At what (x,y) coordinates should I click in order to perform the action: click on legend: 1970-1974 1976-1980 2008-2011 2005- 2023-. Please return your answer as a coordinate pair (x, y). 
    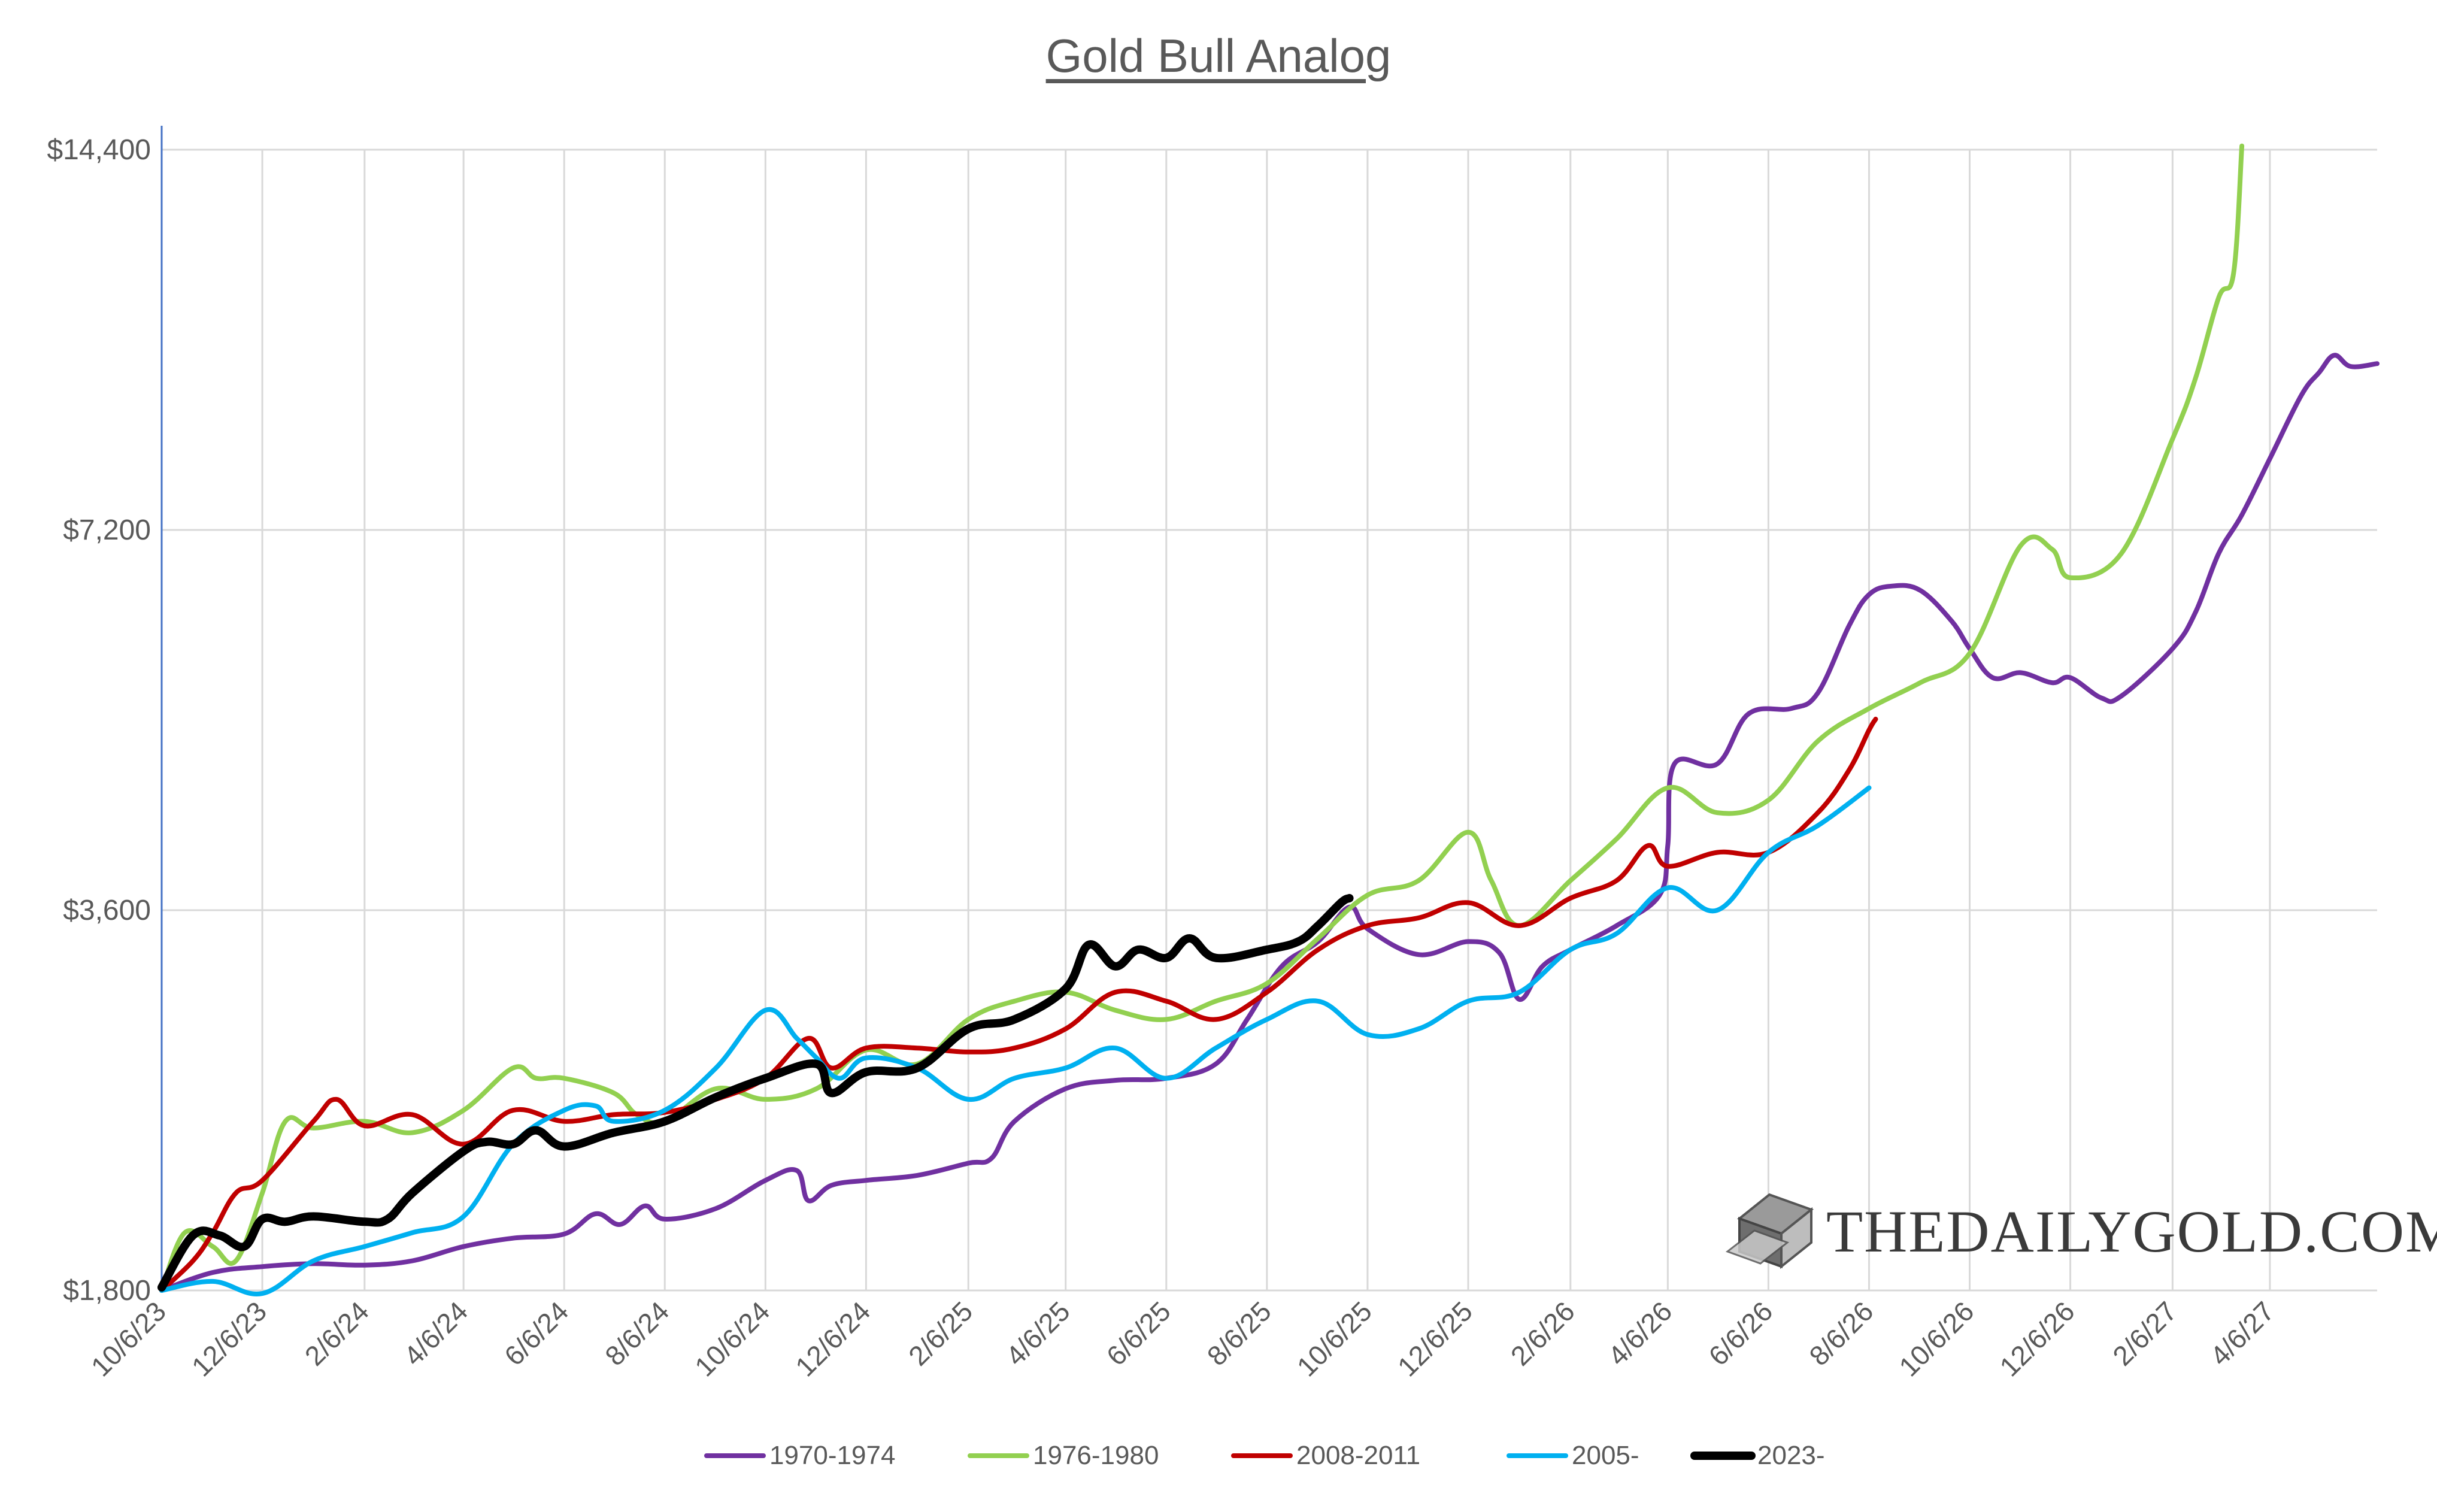
    Looking at the image, I should click on (1264, 1455).